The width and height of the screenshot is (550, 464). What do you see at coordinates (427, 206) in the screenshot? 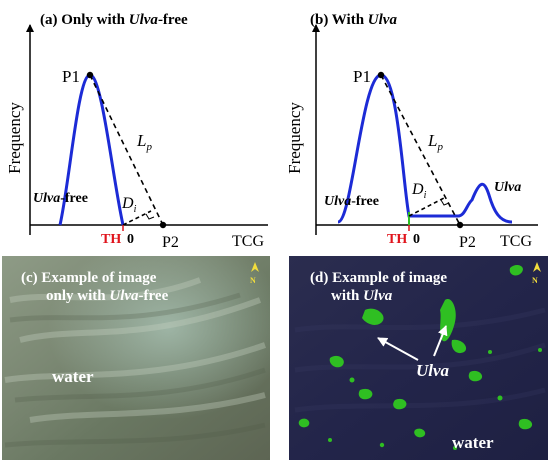
I see `panel-b-di-line` at bounding box center [427, 206].